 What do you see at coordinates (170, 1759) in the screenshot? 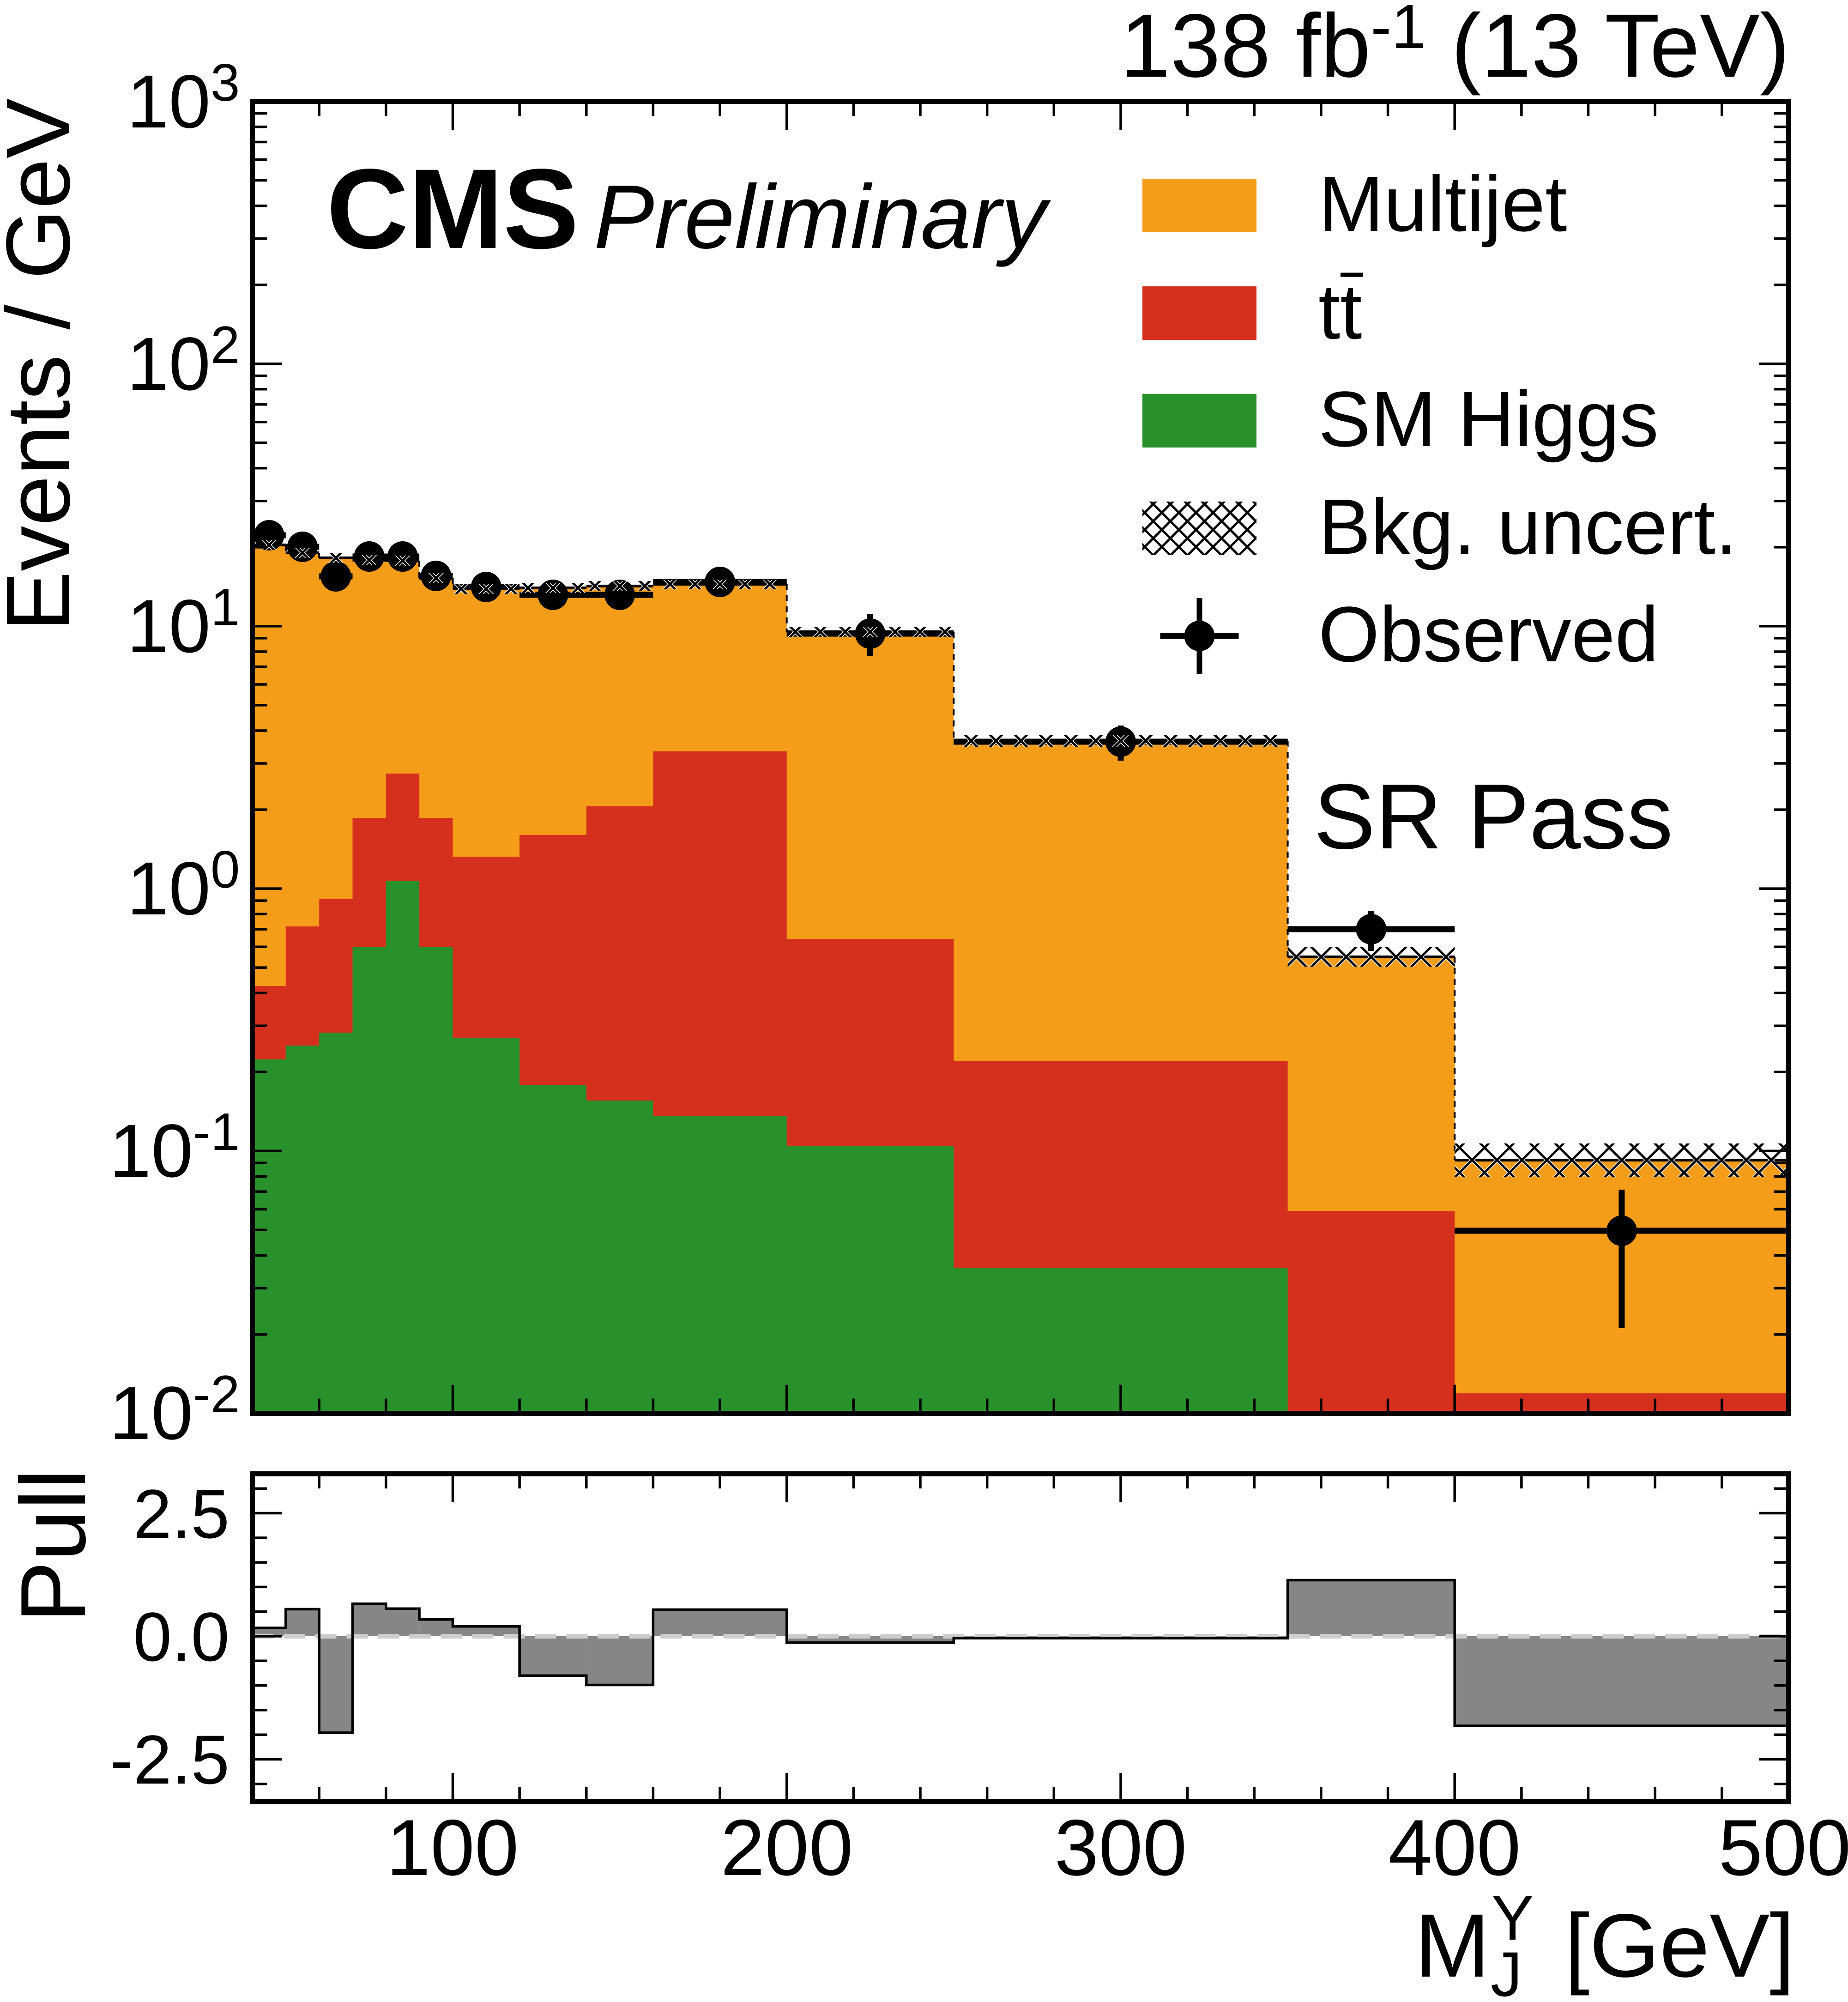
I see `svg-text: -2.5` at bounding box center [170, 1759].